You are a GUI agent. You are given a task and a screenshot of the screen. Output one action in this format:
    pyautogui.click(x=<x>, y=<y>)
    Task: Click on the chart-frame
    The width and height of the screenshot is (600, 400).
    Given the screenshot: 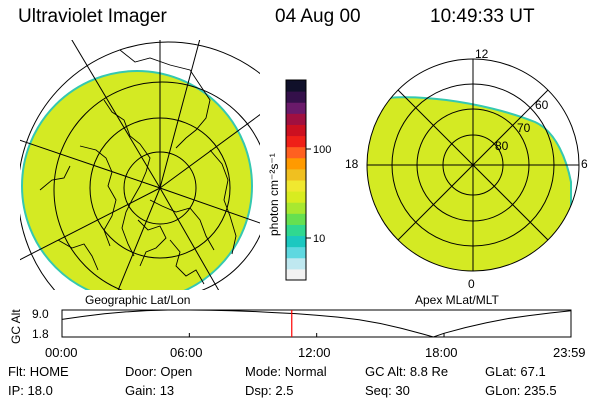 What is the action you would take?
    pyautogui.click(x=316, y=323)
    